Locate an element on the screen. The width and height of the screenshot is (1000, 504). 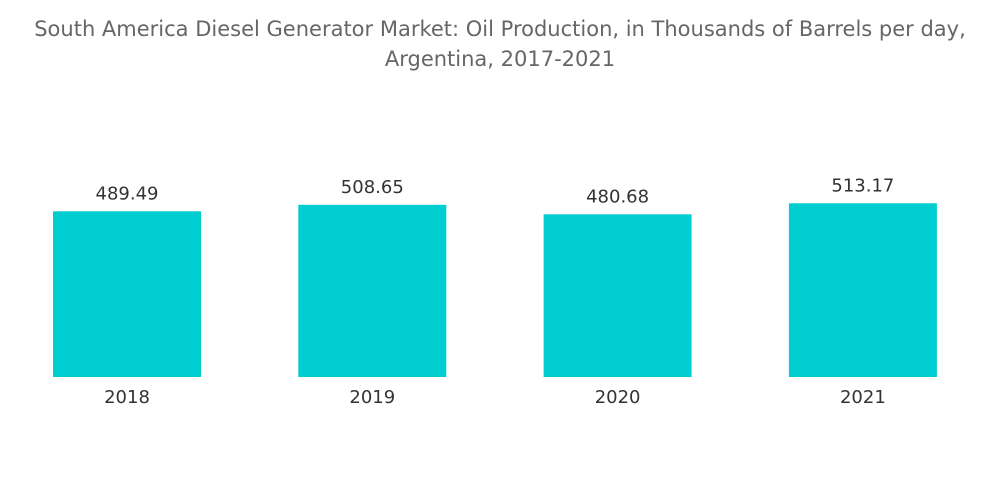
chart-title-line-2: Argentina, 2017-2021 is located at coordinates (500, 59).